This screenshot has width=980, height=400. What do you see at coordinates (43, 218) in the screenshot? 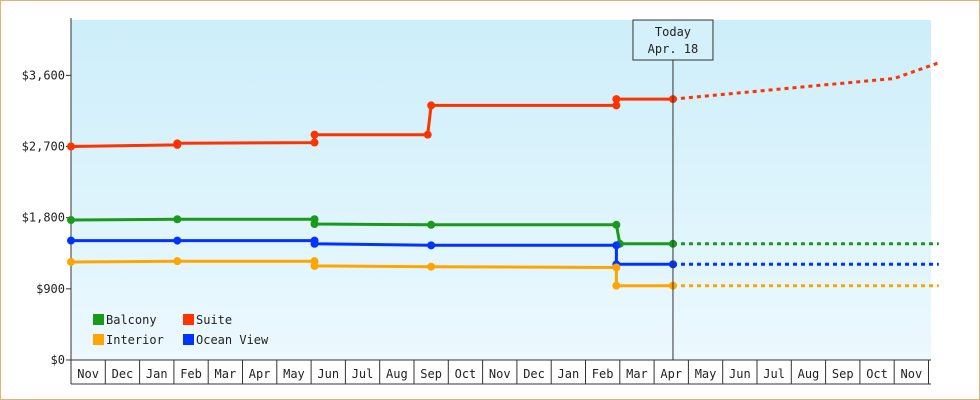
I see `y-tick-label: $1,800` at bounding box center [43, 218].